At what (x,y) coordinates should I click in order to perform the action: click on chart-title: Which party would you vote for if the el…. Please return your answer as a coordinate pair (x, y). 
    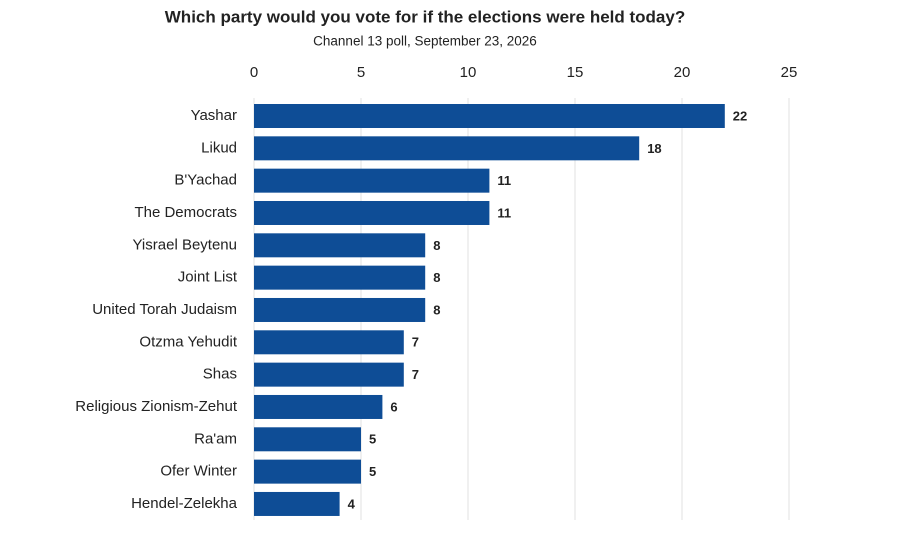
    Looking at the image, I should click on (425, 16).